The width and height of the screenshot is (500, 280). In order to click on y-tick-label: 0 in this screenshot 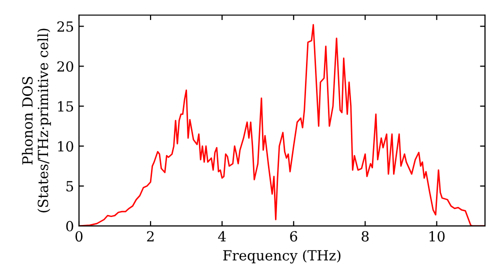, I will do `click(70, 226)`.